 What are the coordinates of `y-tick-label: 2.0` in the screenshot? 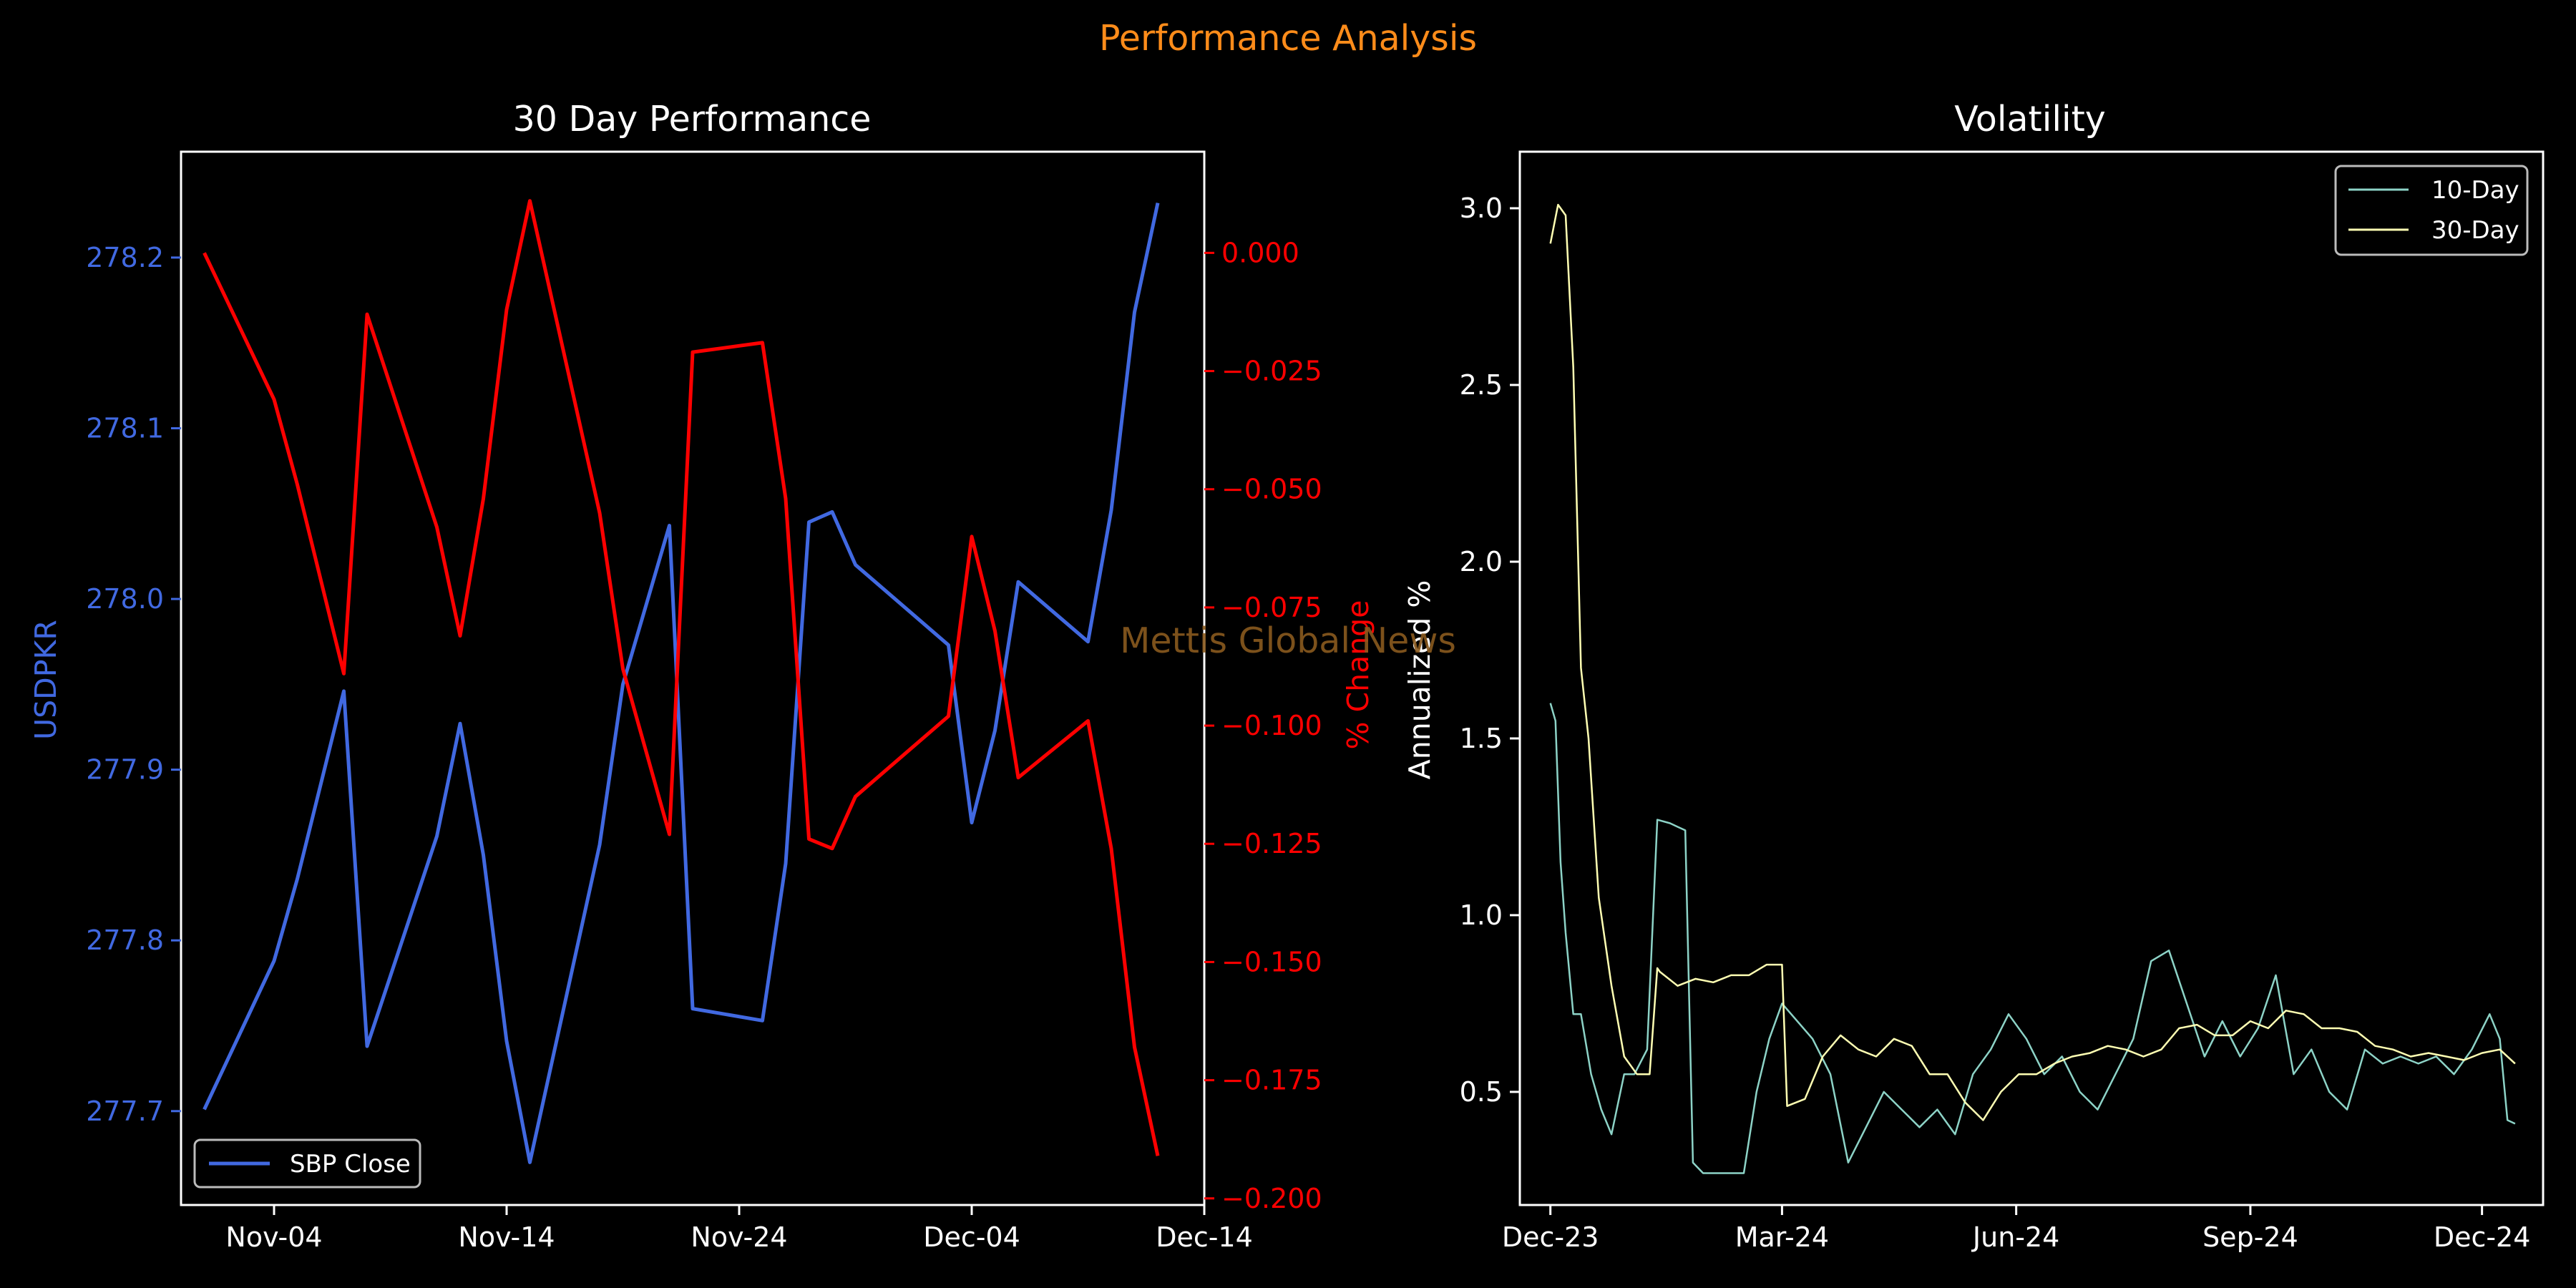 It's located at (1481, 561).